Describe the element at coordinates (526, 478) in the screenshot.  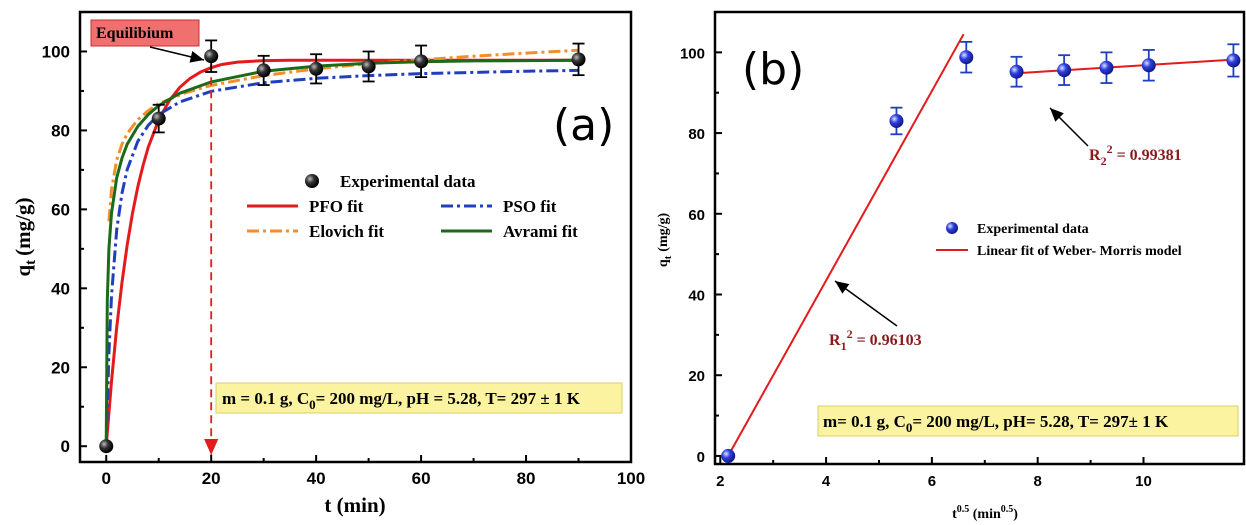
I see `x-tick-label: 80` at that location.